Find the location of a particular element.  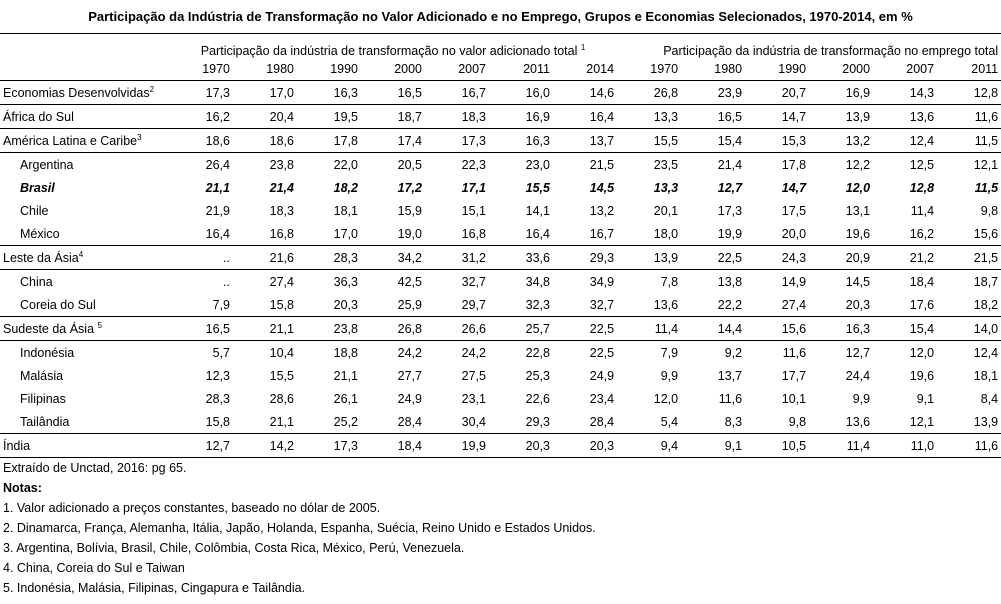

value-cell: 19,6 is located at coordinates (922, 375).